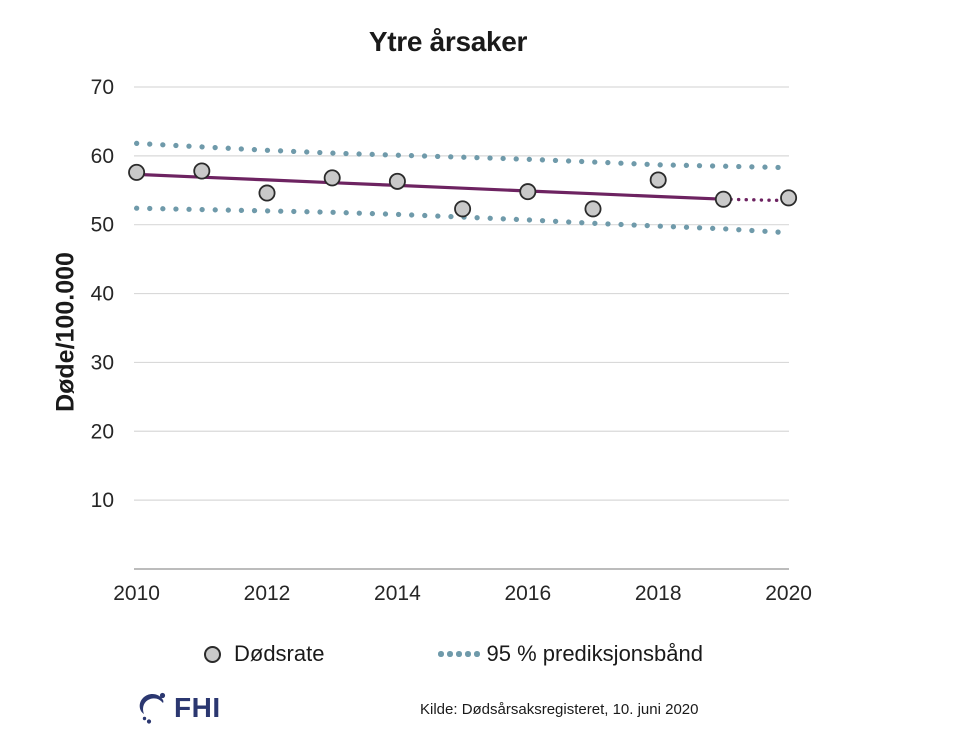 The height and width of the screenshot is (754, 970). Describe the element at coordinates (789, 198) in the screenshot. I see `data-point-2020` at that location.